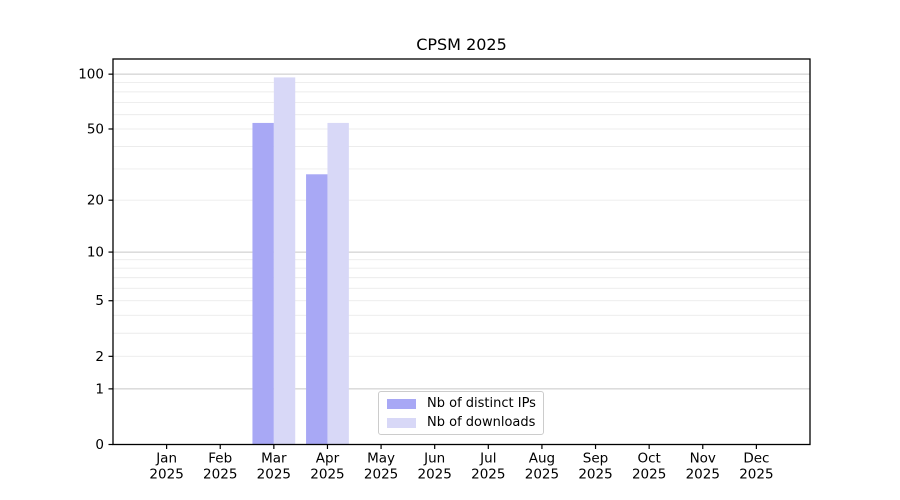 This screenshot has width=900, height=500. What do you see at coordinates (327, 475) in the screenshot?
I see `x-tick-label-year-apr: 2025` at bounding box center [327, 475].